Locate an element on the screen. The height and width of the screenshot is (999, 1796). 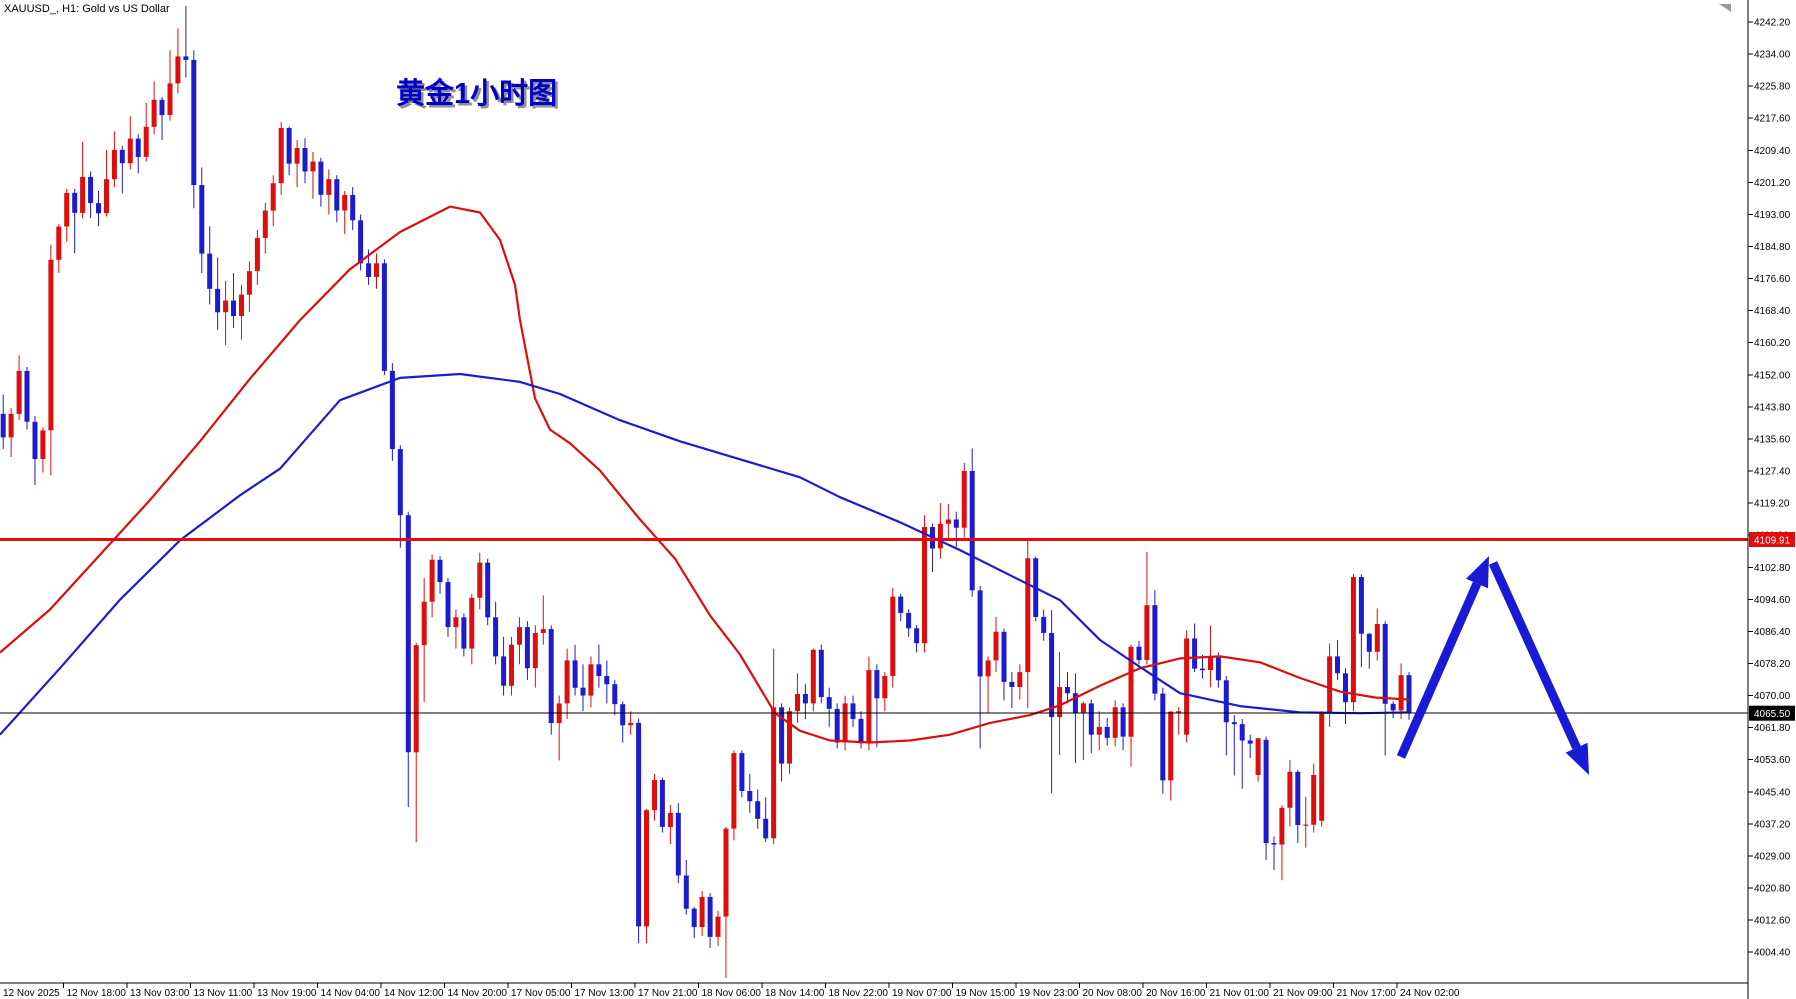
svg-text: 18 Nov 06:00 is located at coordinates (732, 993).